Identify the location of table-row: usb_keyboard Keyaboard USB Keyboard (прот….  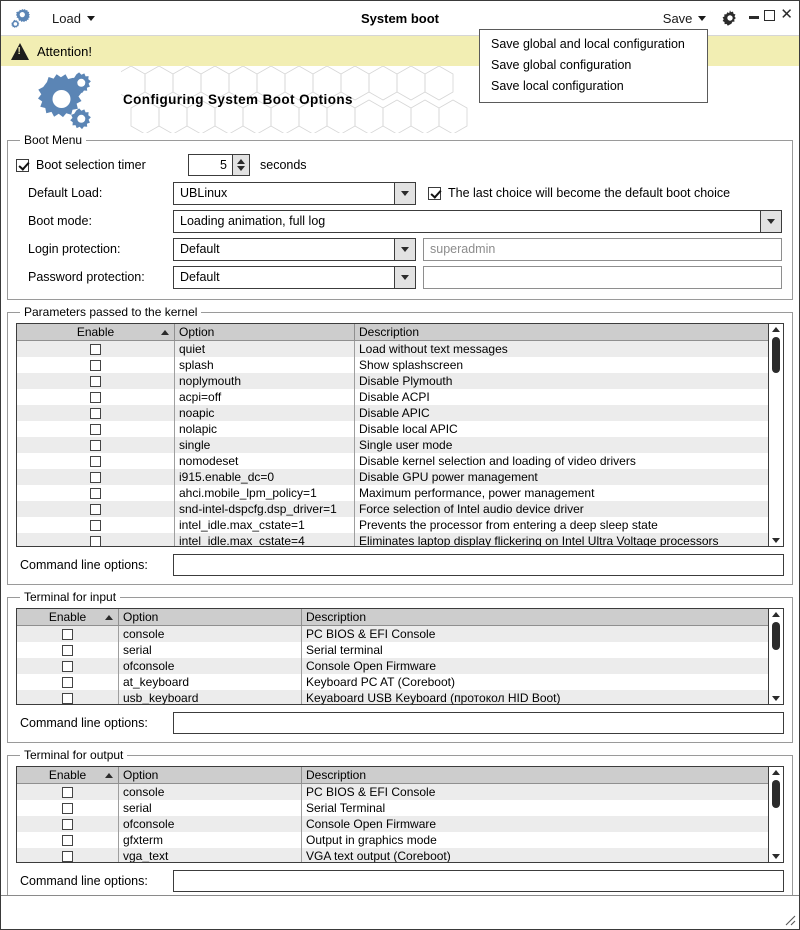
(392, 697).